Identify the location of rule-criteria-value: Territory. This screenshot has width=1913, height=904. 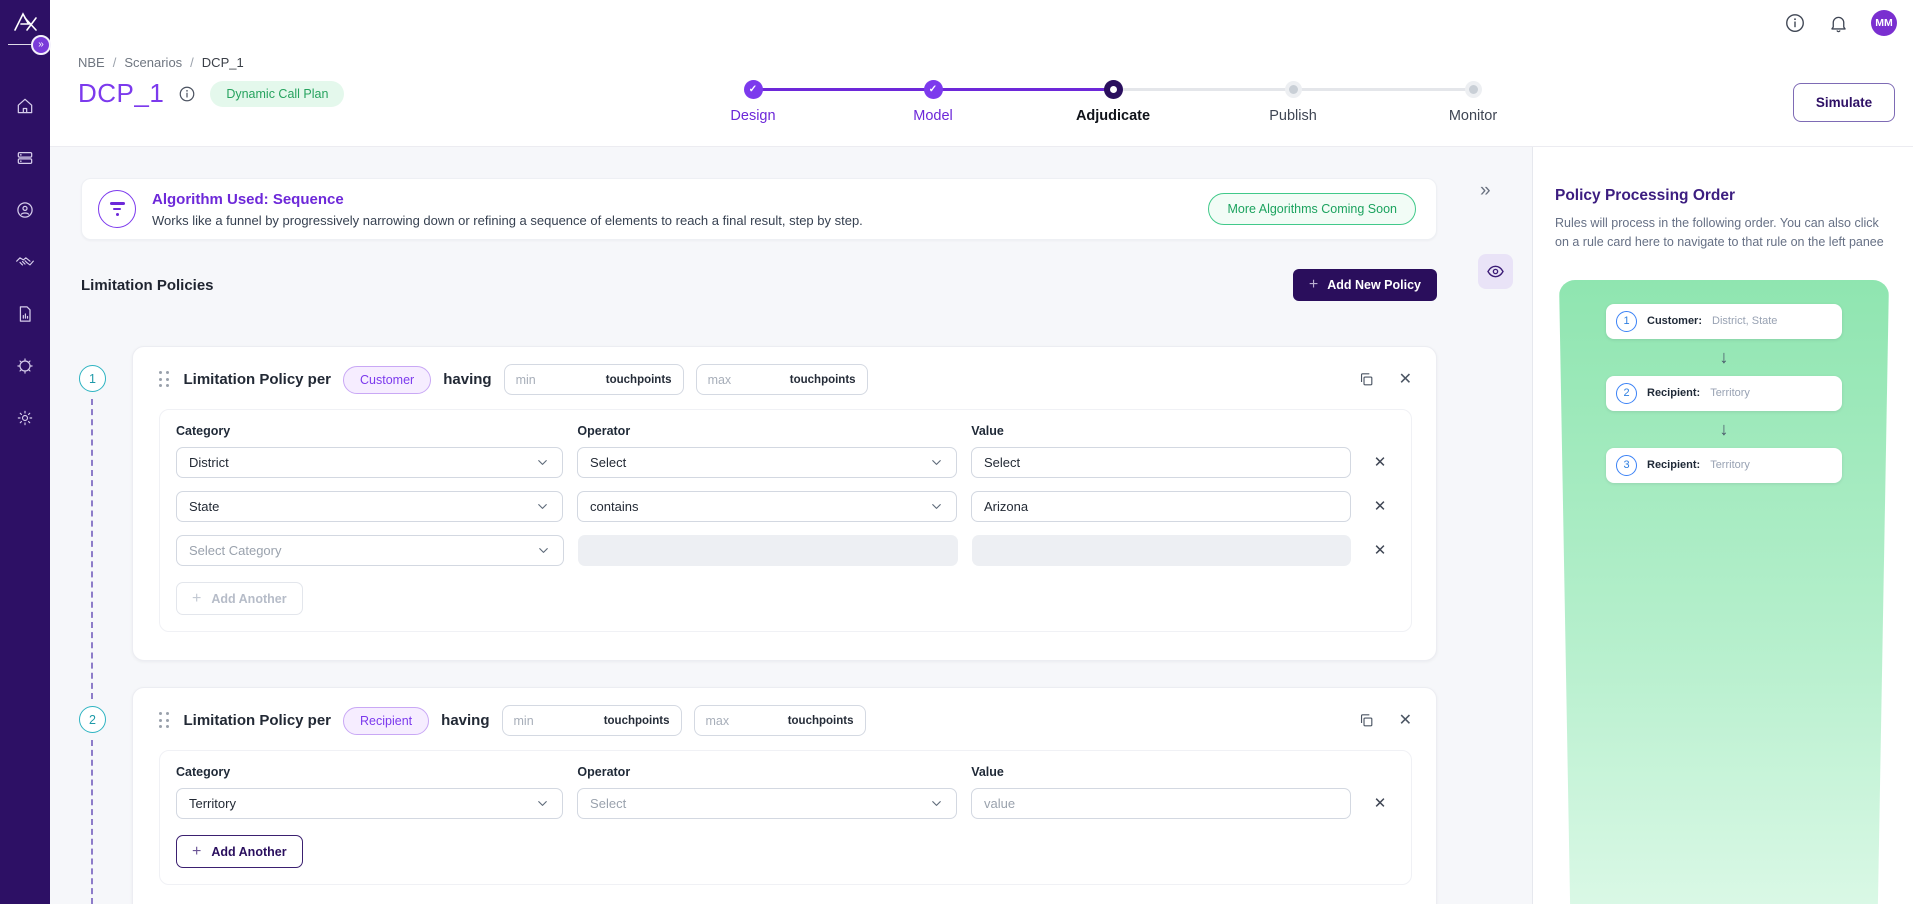
(1730, 393).